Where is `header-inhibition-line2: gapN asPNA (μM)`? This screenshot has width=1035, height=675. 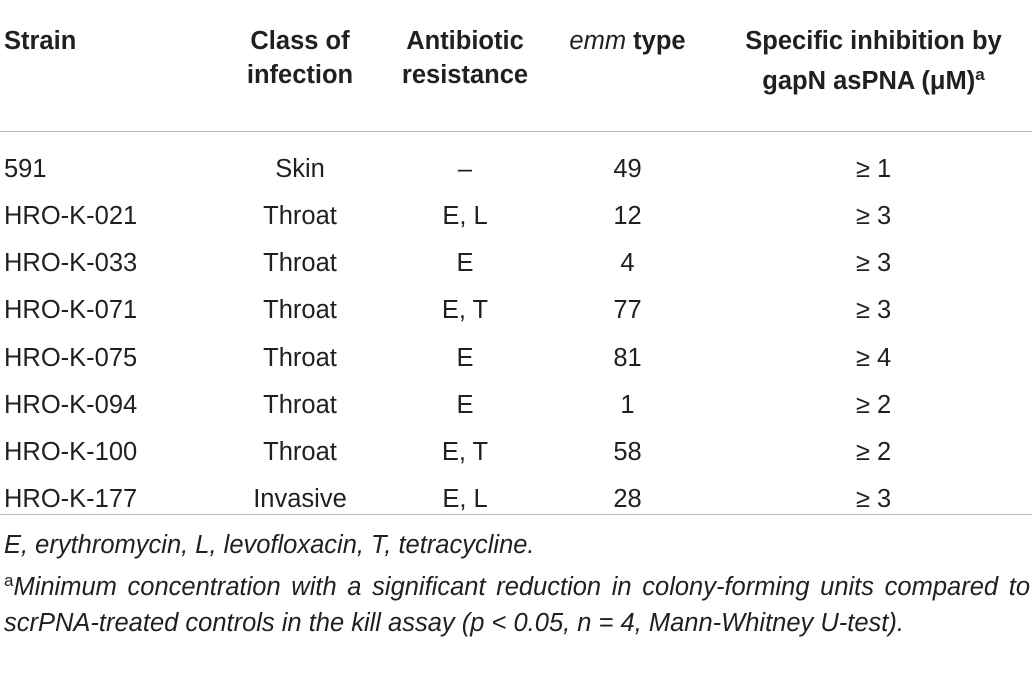
header-inhibition-line2: gapN asPNA (μM) is located at coordinates (869, 81).